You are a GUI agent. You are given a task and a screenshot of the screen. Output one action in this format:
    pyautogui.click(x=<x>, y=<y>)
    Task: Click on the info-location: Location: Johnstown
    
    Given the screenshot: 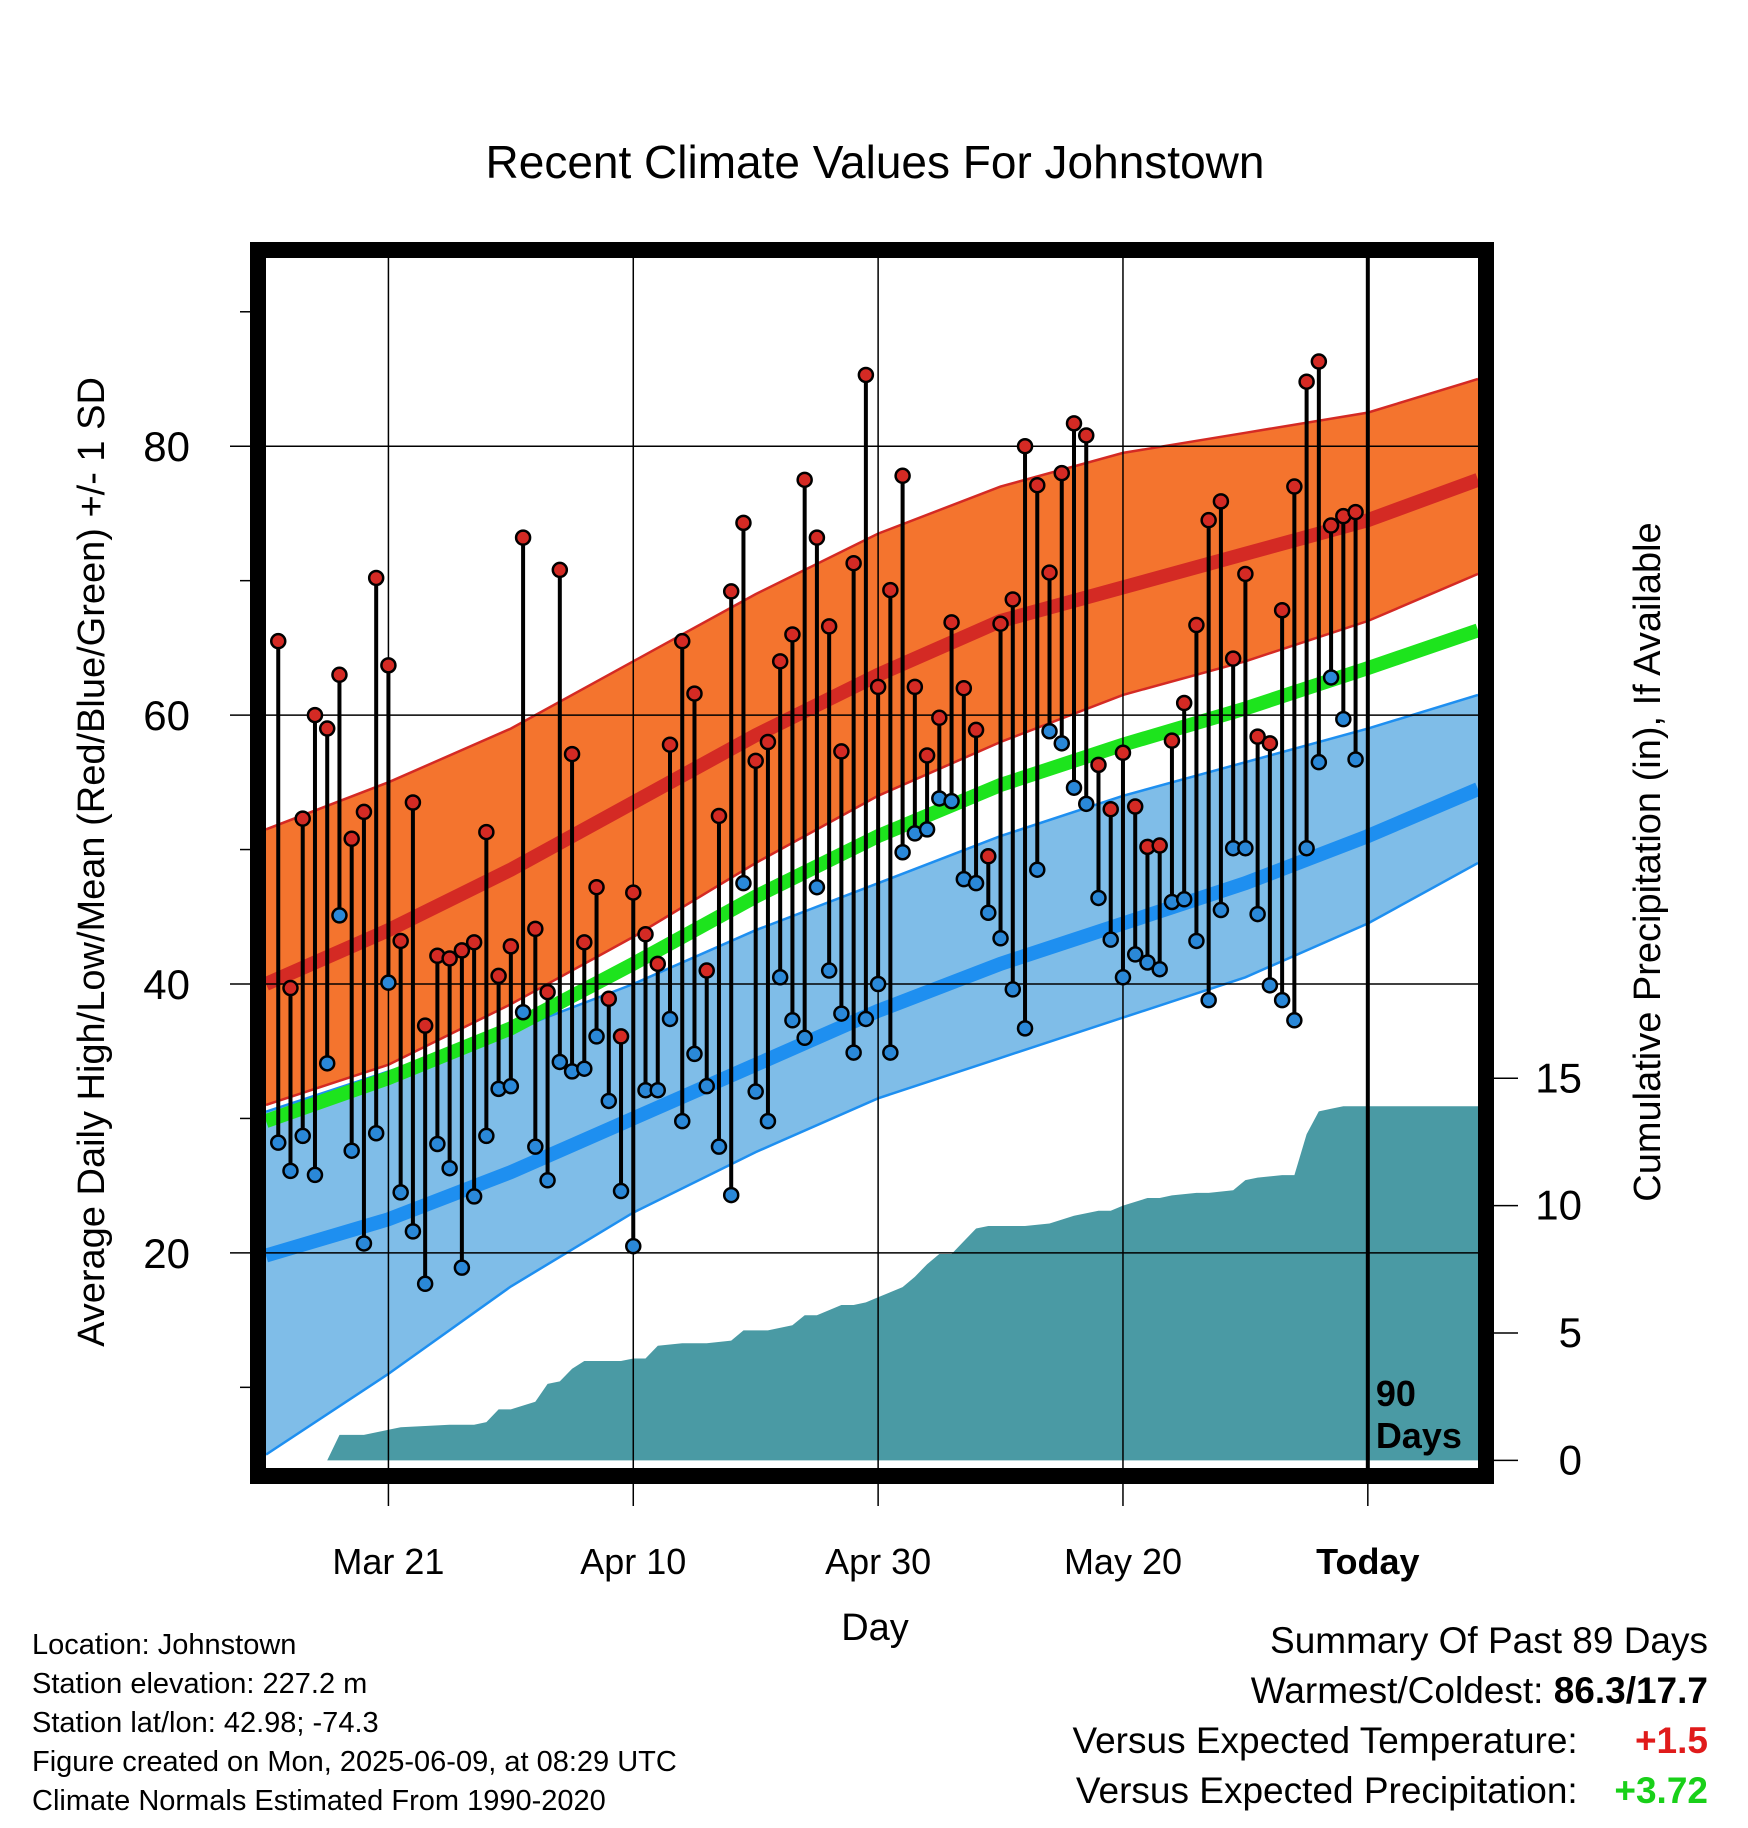 What is the action you would take?
    pyautogui.click(x=164, y=1645)
    